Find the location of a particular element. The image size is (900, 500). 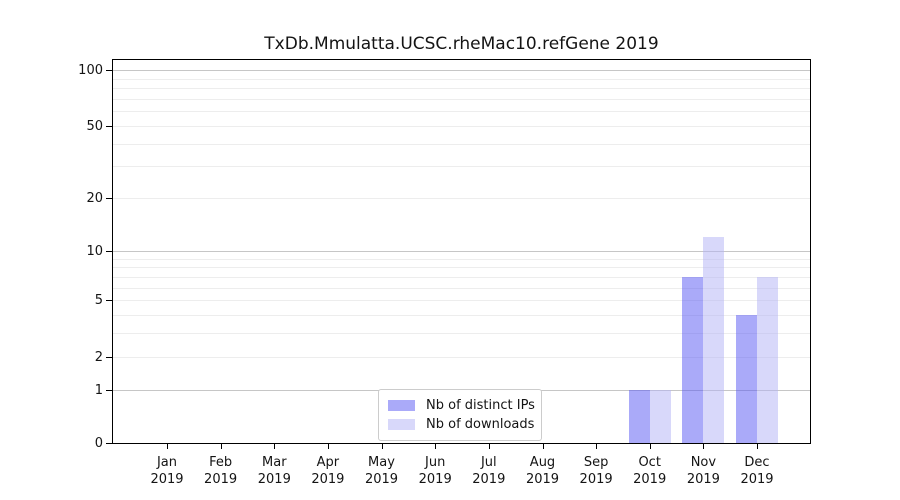

y-tick-label-20: 20 is located at coordinates (94, 199).